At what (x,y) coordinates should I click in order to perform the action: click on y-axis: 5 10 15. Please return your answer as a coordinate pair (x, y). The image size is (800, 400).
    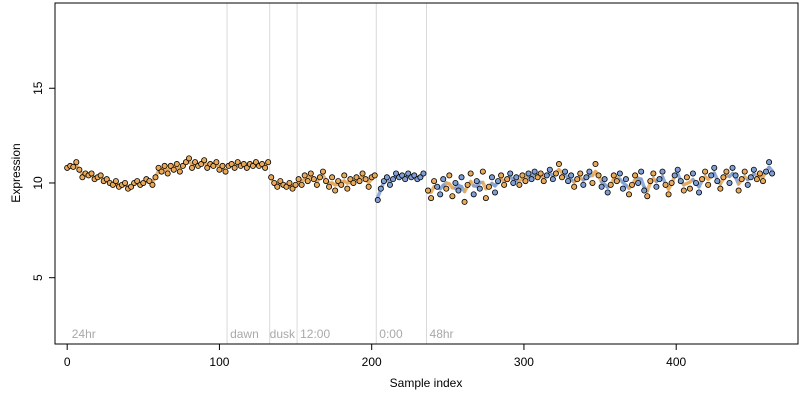
    Looking at the image, I should click on (43, 181).